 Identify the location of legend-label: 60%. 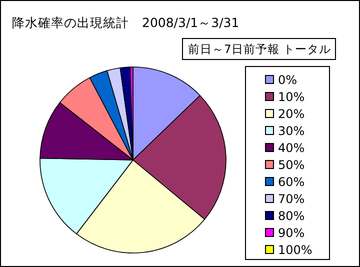
(291, 182).